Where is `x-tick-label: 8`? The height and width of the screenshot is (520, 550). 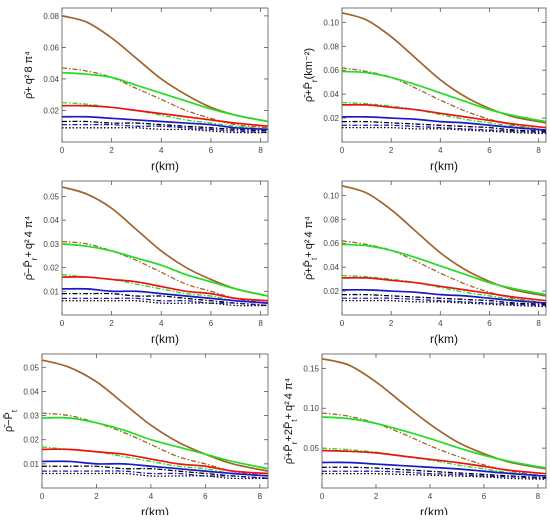 x-tick-label: 8 is located at coordinates (538, 496).